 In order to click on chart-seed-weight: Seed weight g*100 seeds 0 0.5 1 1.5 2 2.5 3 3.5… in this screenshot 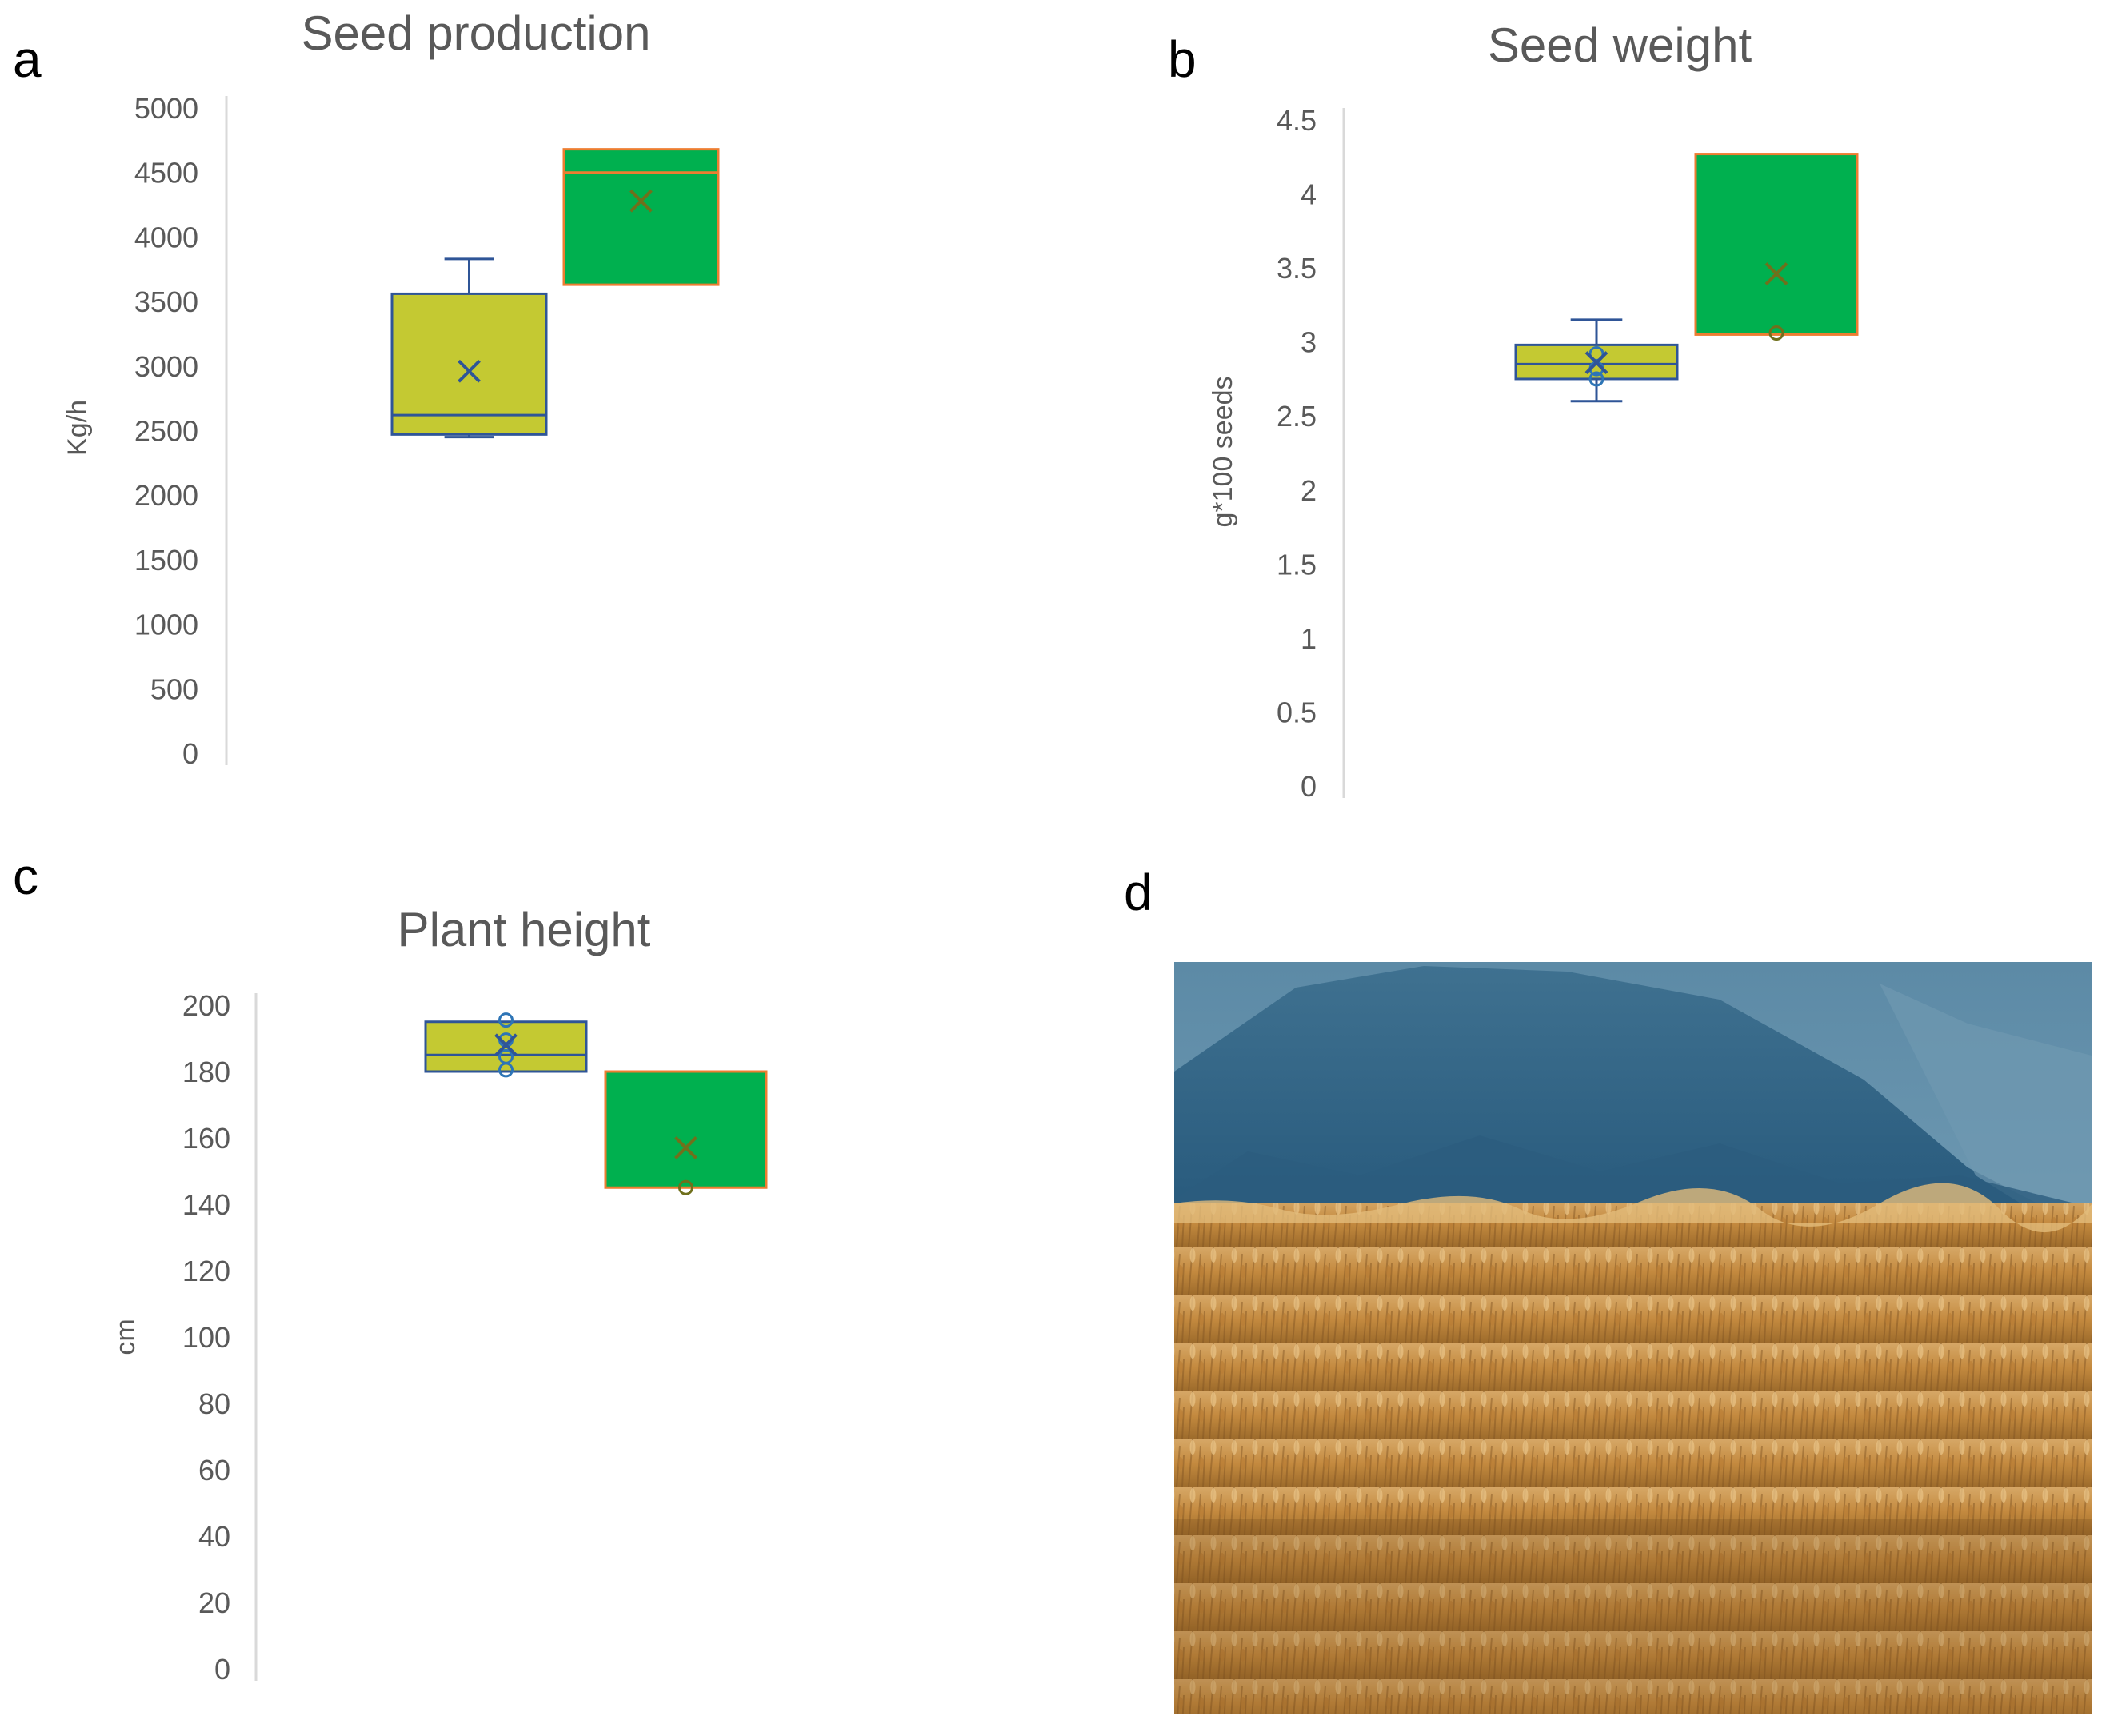, I will do `click(1533, 410)`.